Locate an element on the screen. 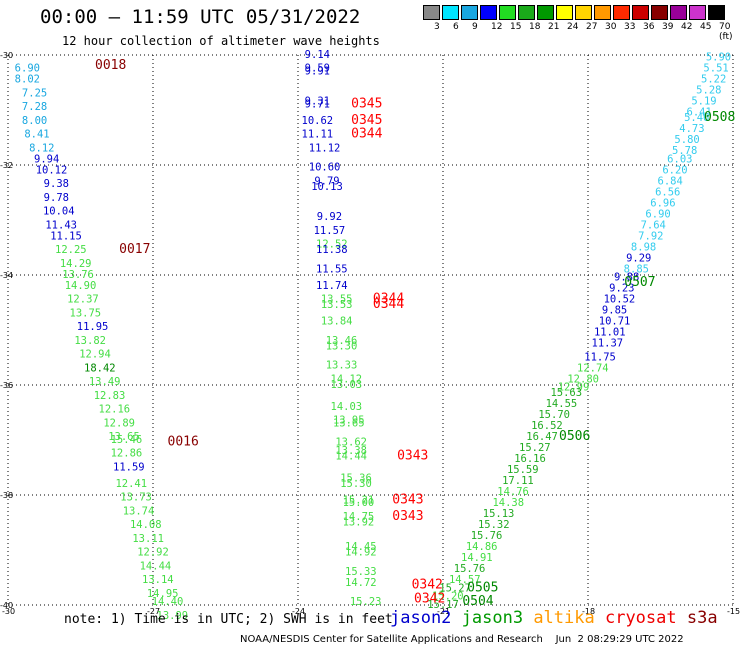 Image resolution: width=740 pixels, height=650 pixels. wave-height-value: 9.91 is located at coordinates (317, 71).